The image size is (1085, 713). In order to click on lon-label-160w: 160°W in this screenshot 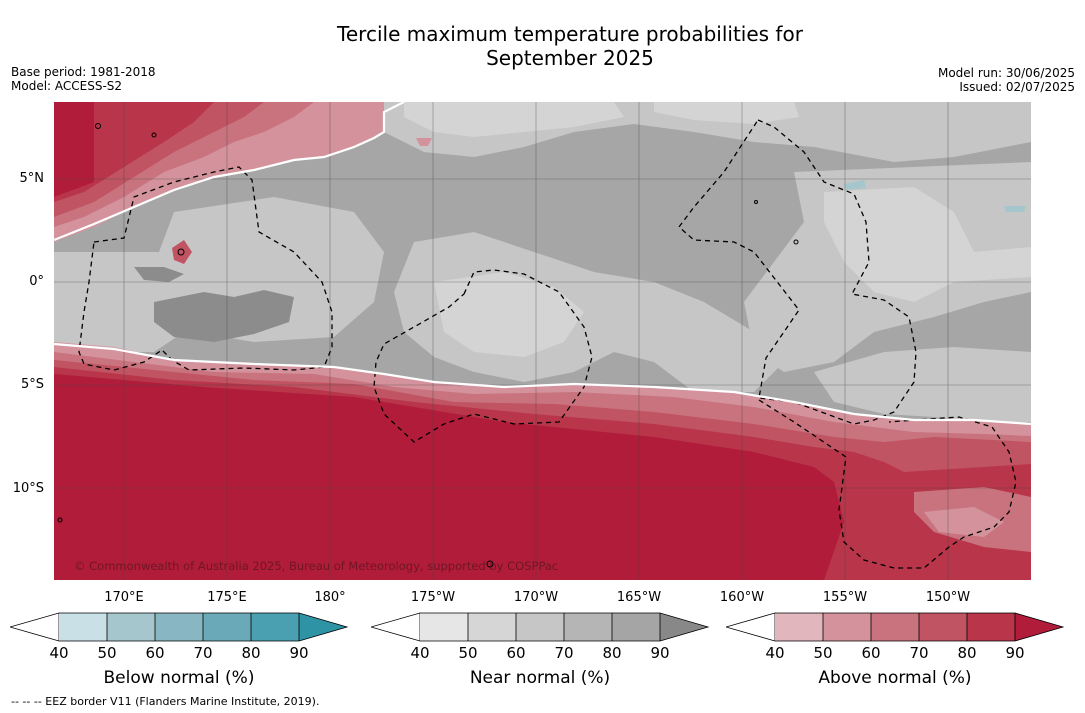, I will do `click(742, 597)`.